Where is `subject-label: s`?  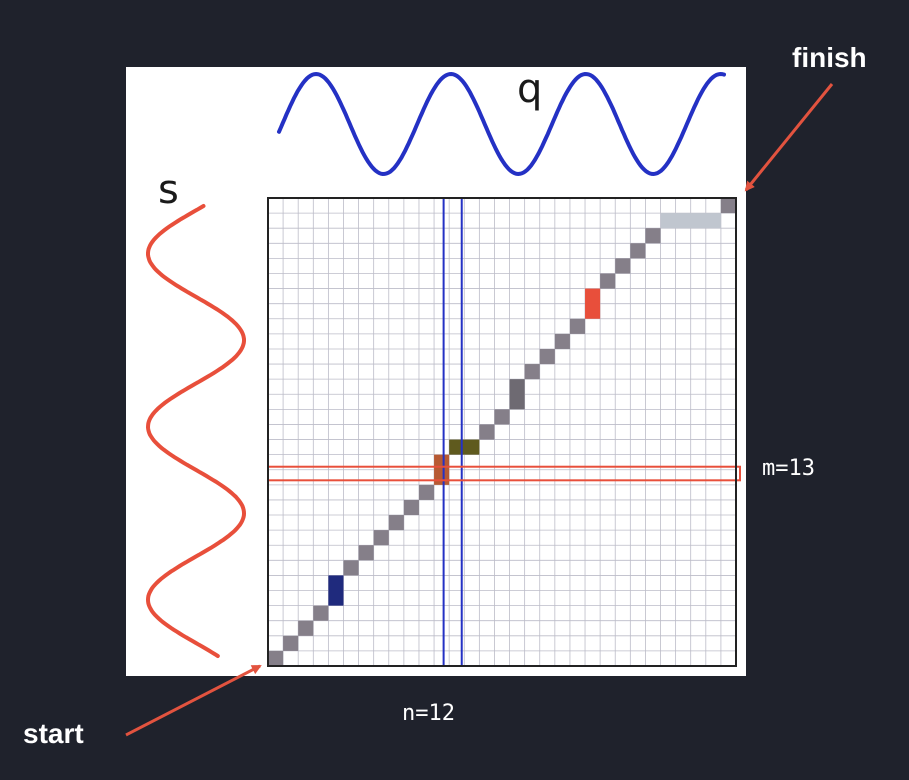 subject-label: s is located at coordinates (168, 190).